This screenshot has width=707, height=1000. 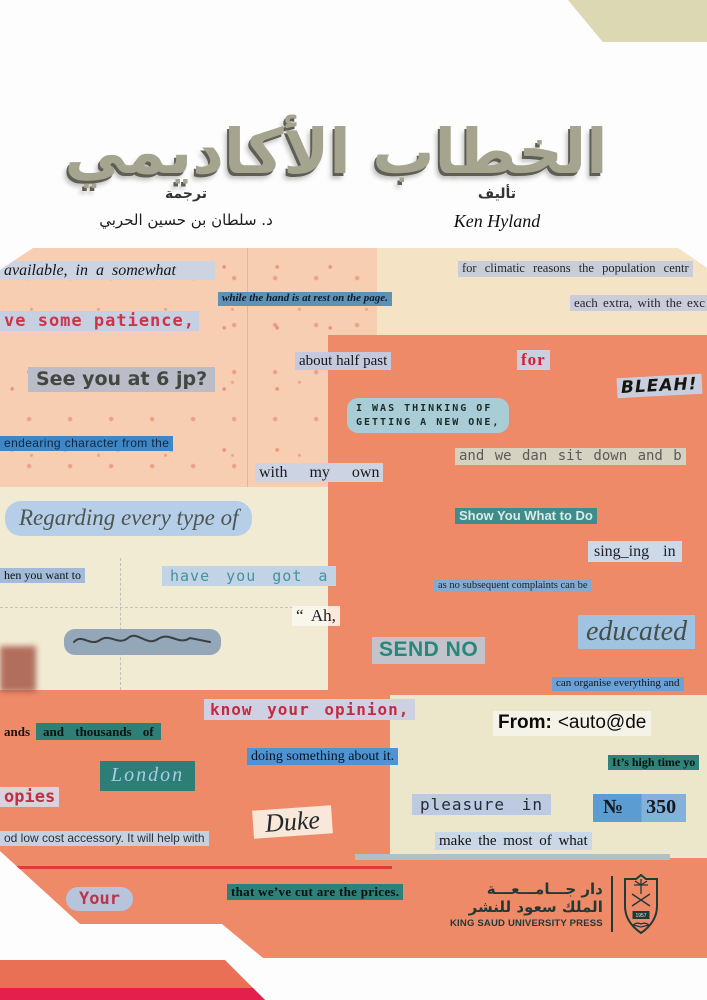 I want to click on author-block: تأليف Ken Hyland, so click(x=497, y=209).